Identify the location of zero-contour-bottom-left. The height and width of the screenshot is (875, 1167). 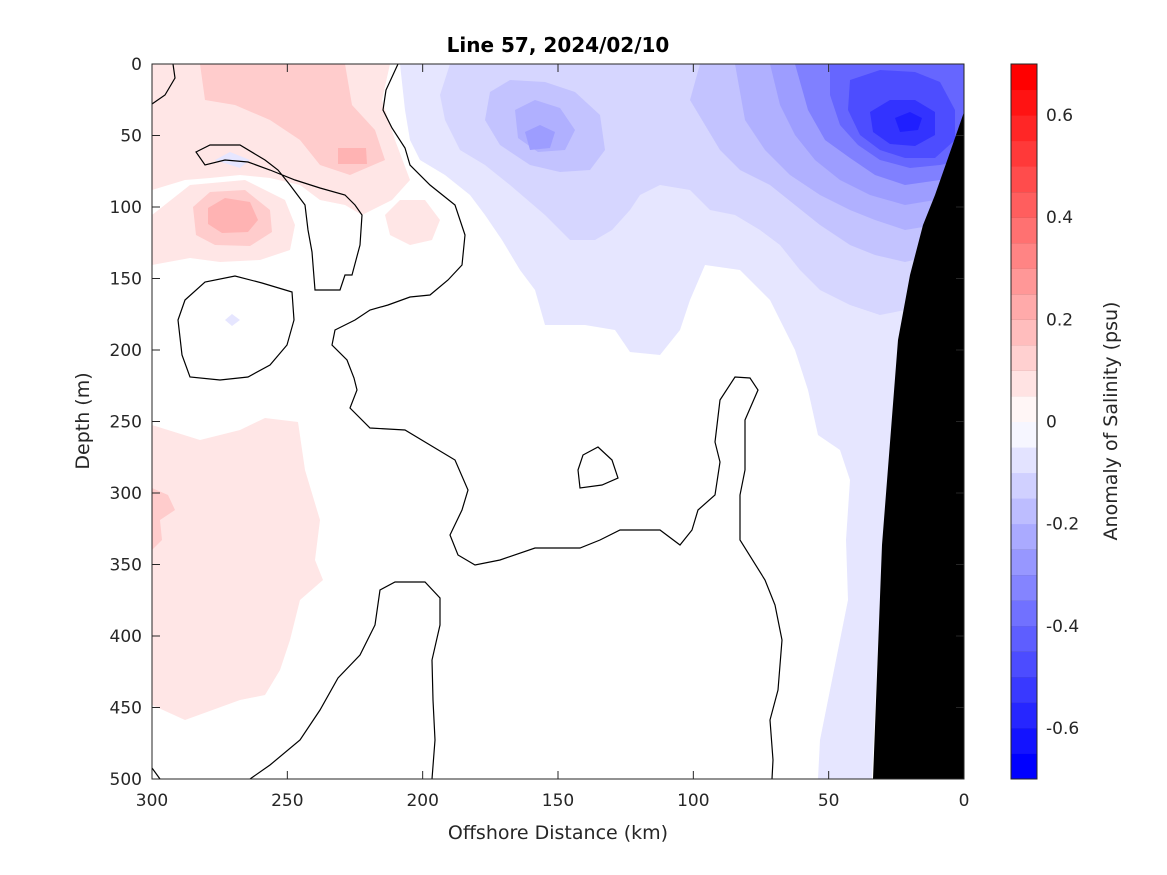
(156, 773).